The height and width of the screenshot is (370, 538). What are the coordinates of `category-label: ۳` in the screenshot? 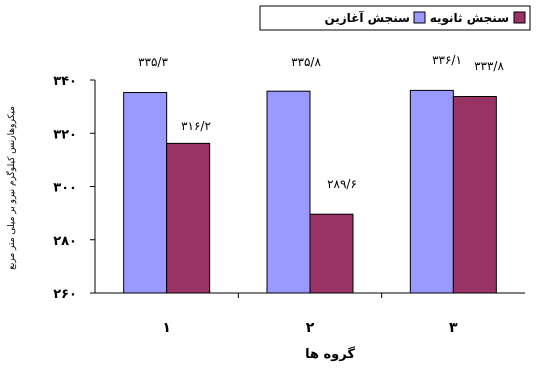 It's located at (453, 328).